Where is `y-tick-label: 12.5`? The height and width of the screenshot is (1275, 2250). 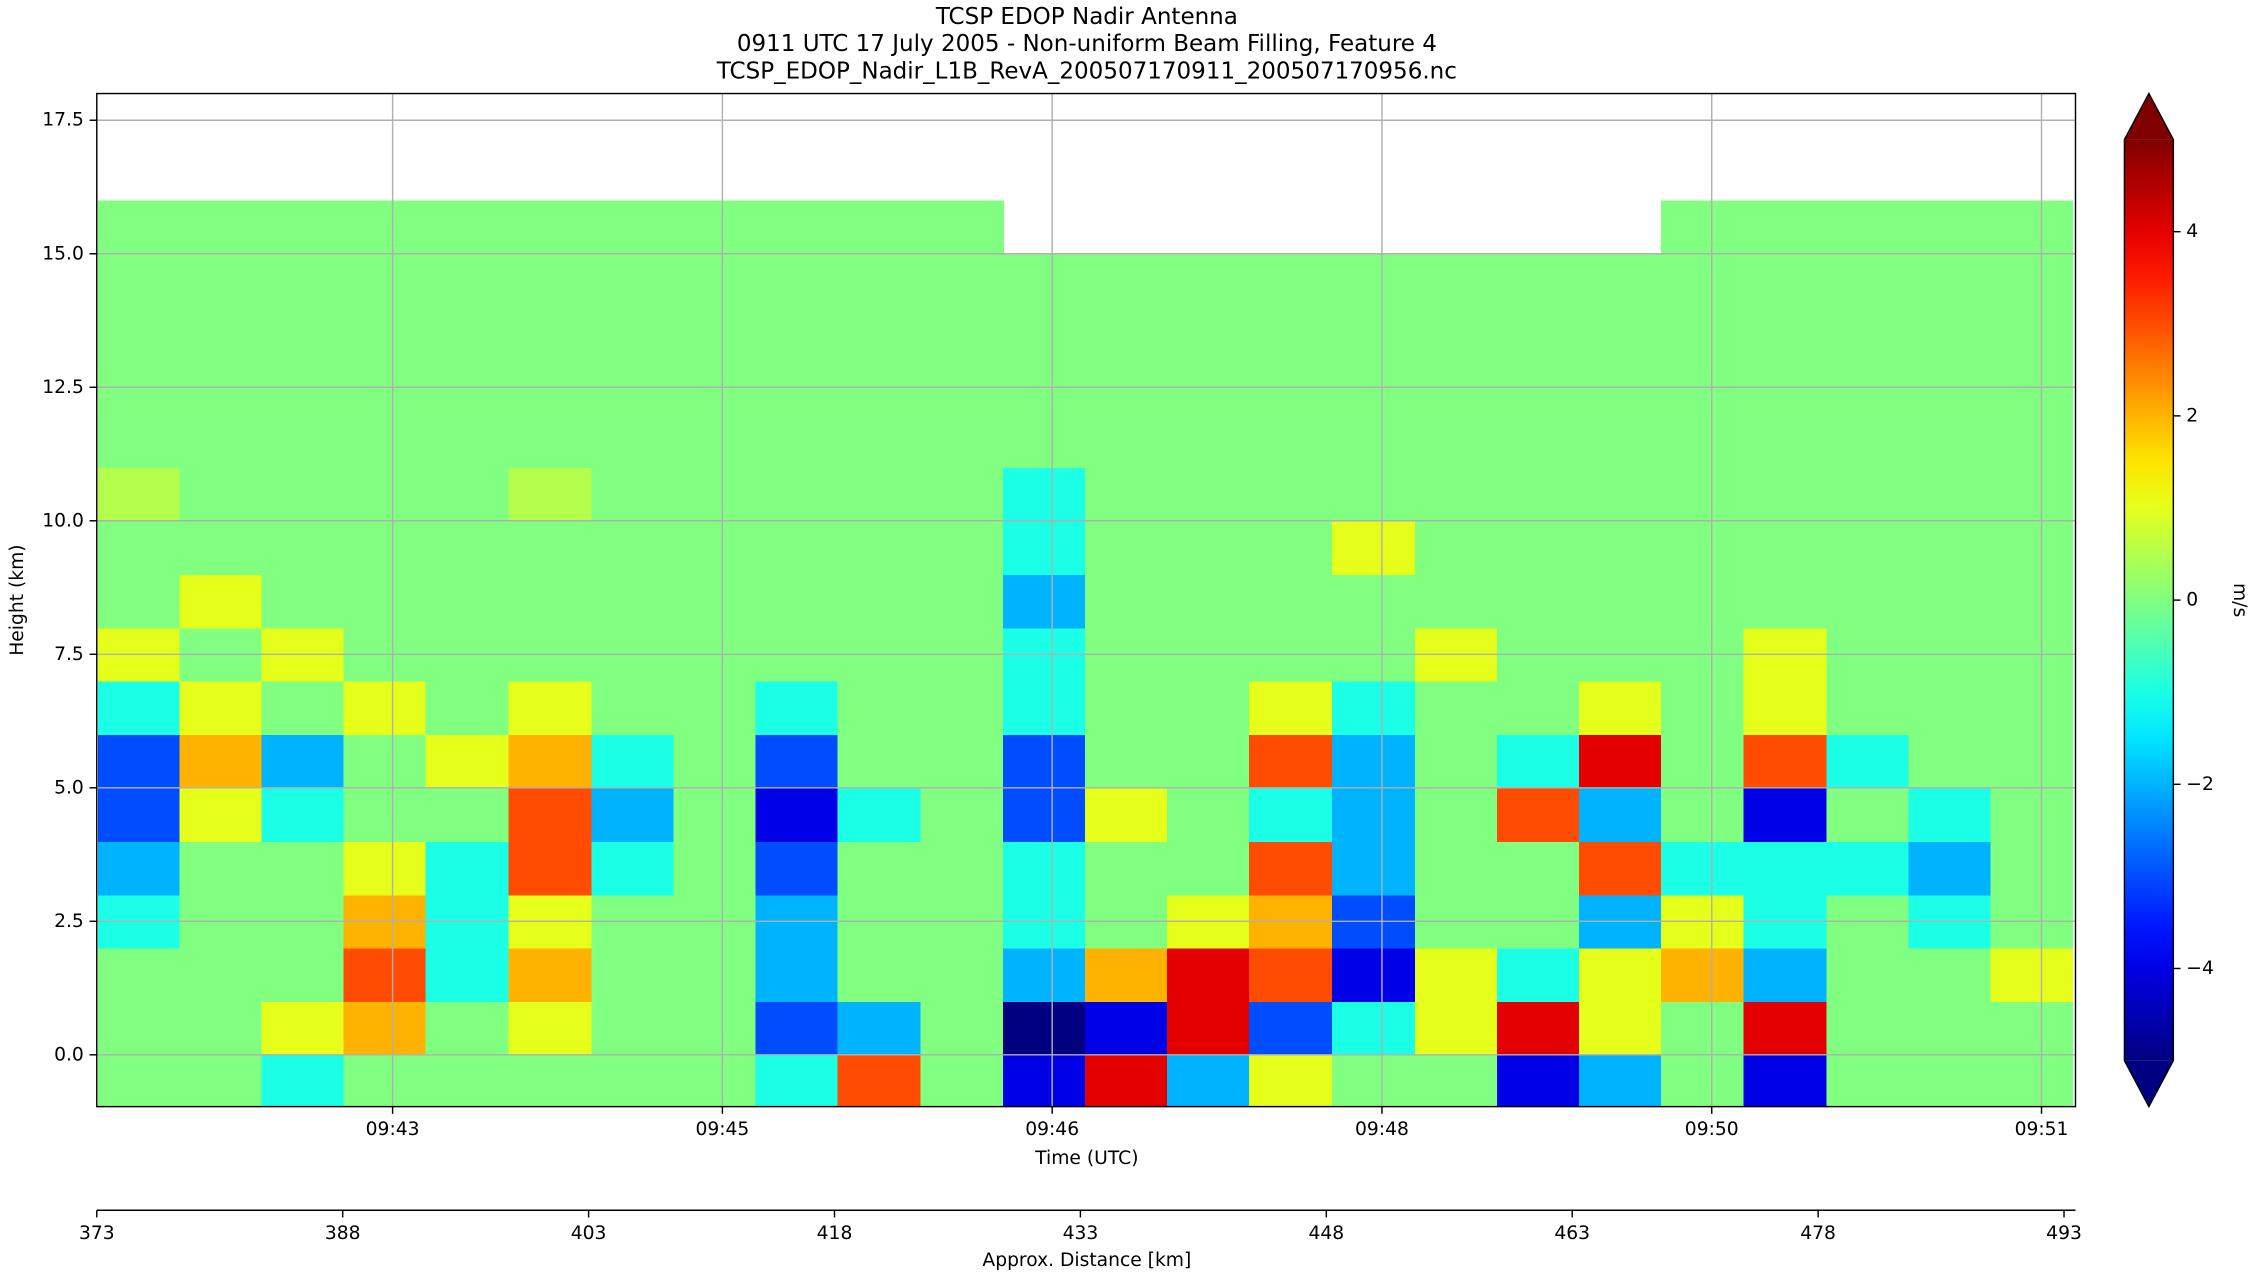 y-tick-label: 12.5 is located at coordinates (63, 387).